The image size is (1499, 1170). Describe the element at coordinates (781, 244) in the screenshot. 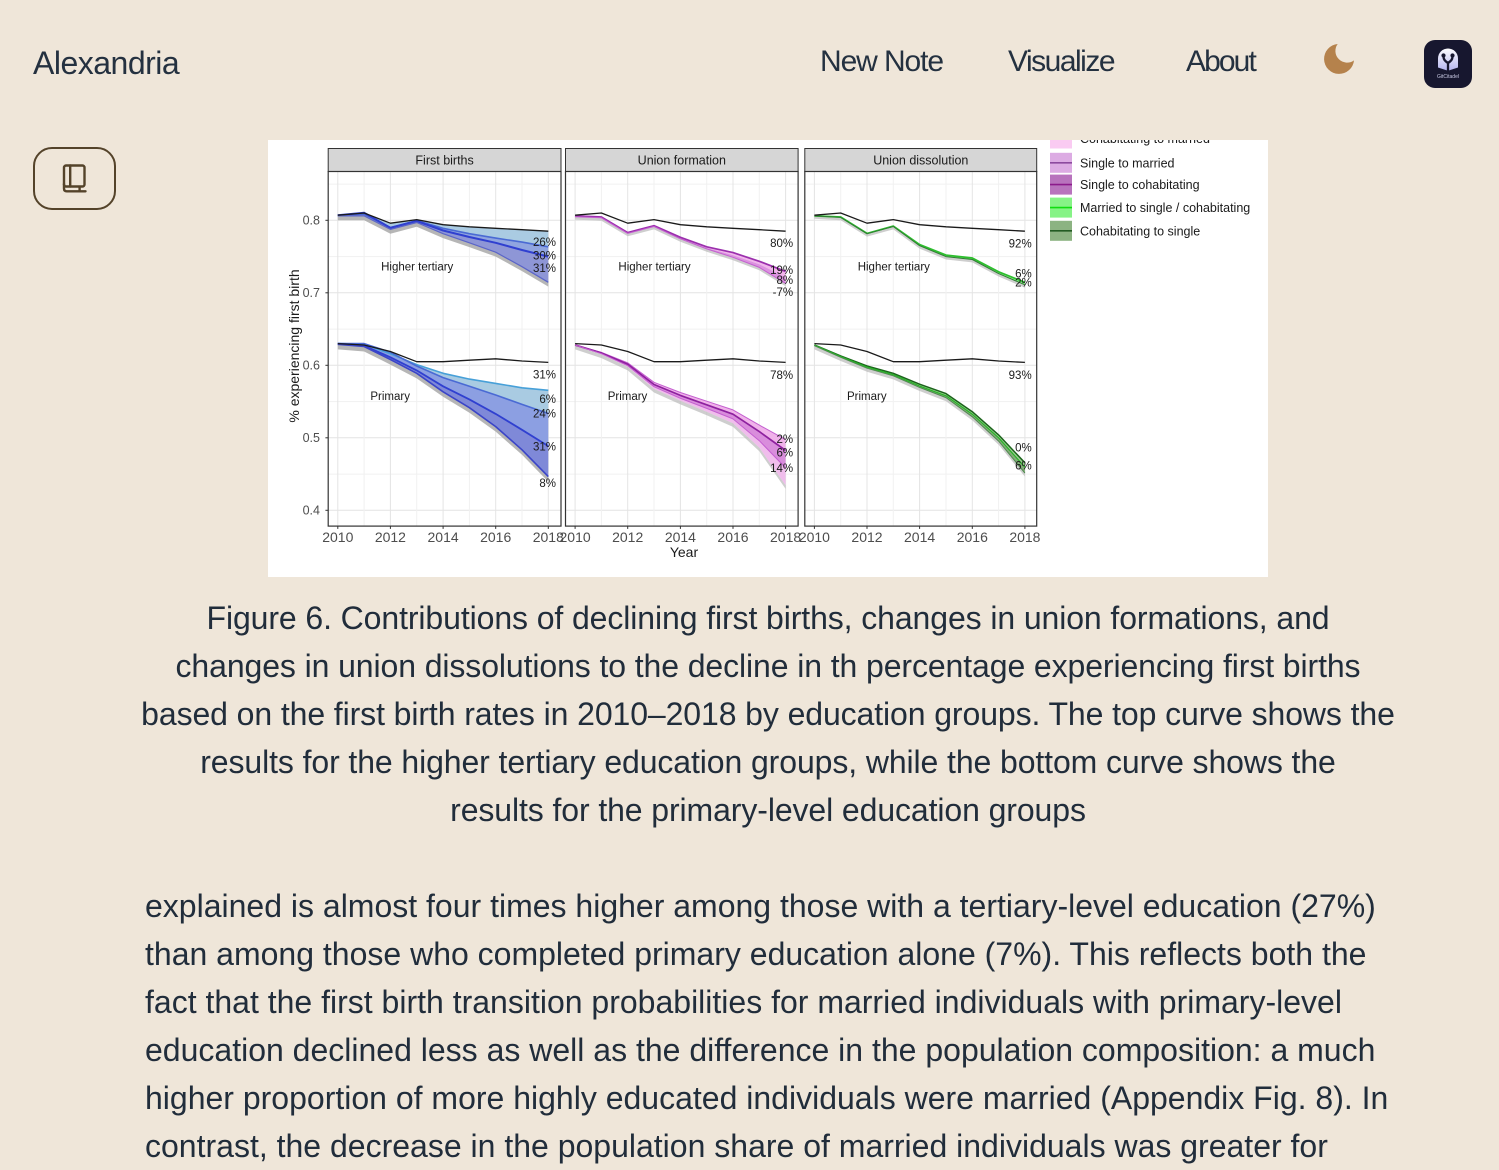

I see `svg-text: 80%` at that location.